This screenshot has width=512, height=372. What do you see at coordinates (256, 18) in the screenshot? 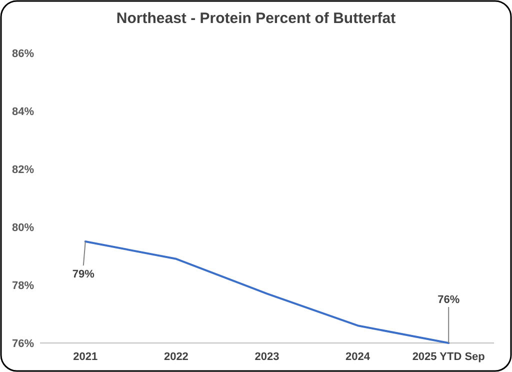
I see `chart-title: Northeast - Protein Percent of Butterfat` at bounding box center [256, 18].